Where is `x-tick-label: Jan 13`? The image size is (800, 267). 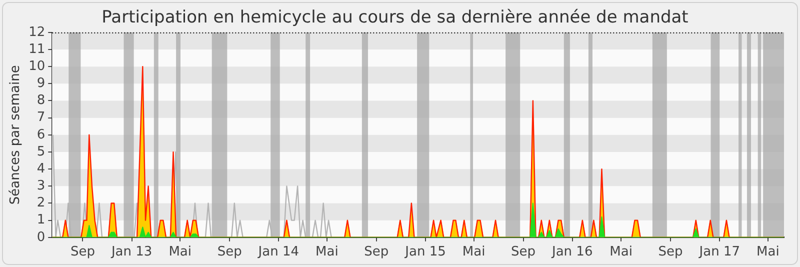 x-tick-label: Jan 13 is located at coordinates (131, 252).